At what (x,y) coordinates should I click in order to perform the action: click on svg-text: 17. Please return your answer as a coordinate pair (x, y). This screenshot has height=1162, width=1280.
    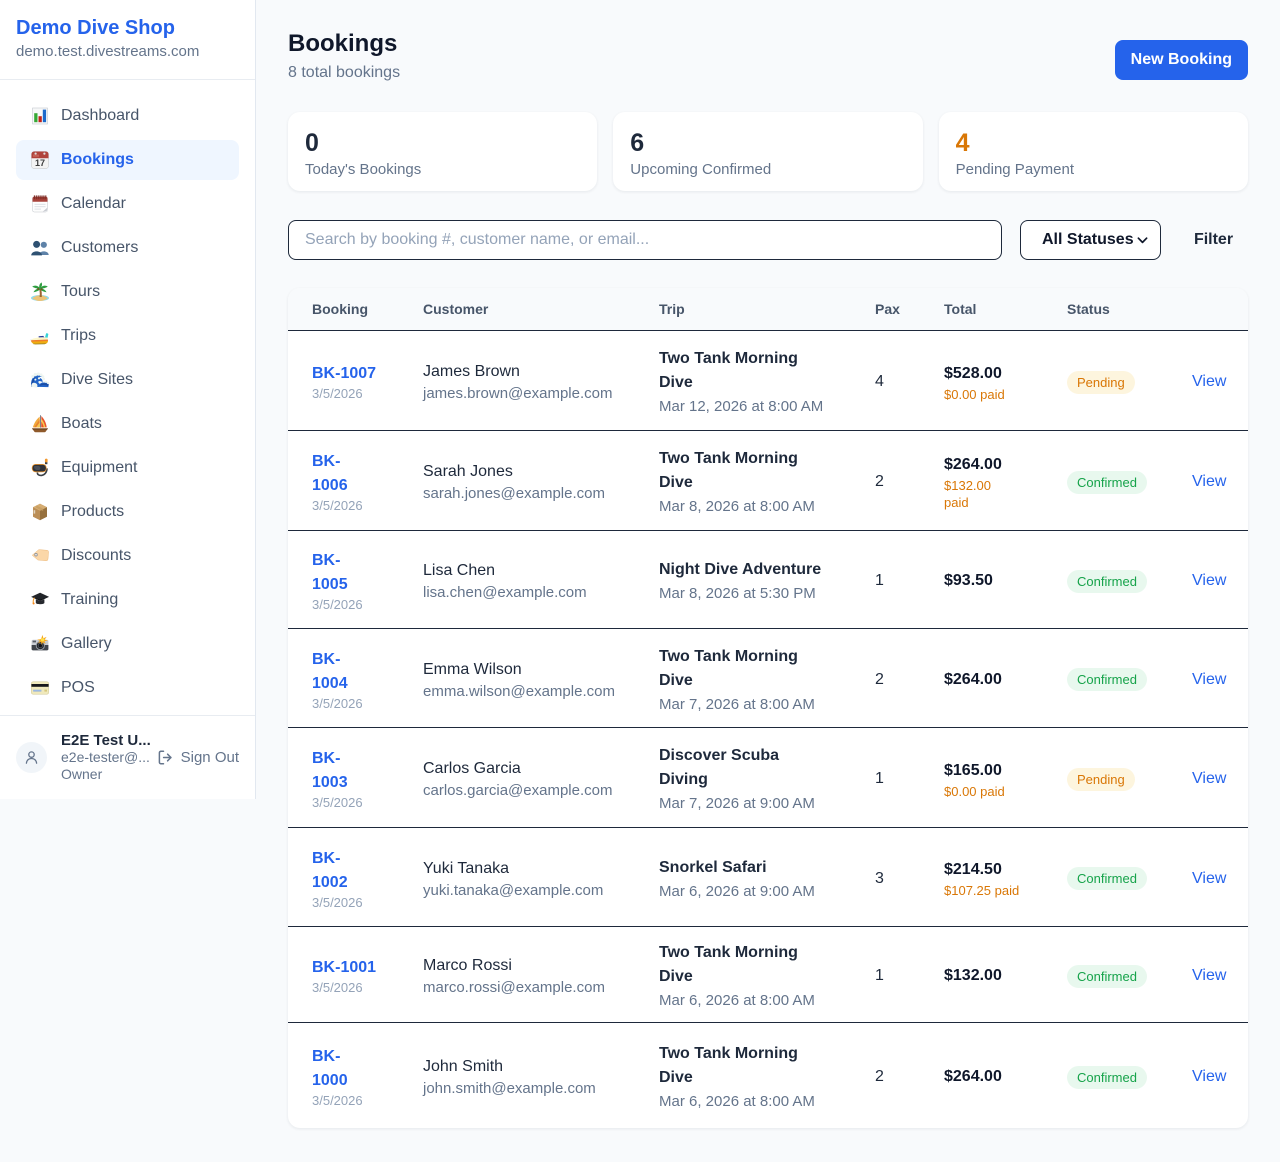
    Looking at the image, I should click on (40, 163).